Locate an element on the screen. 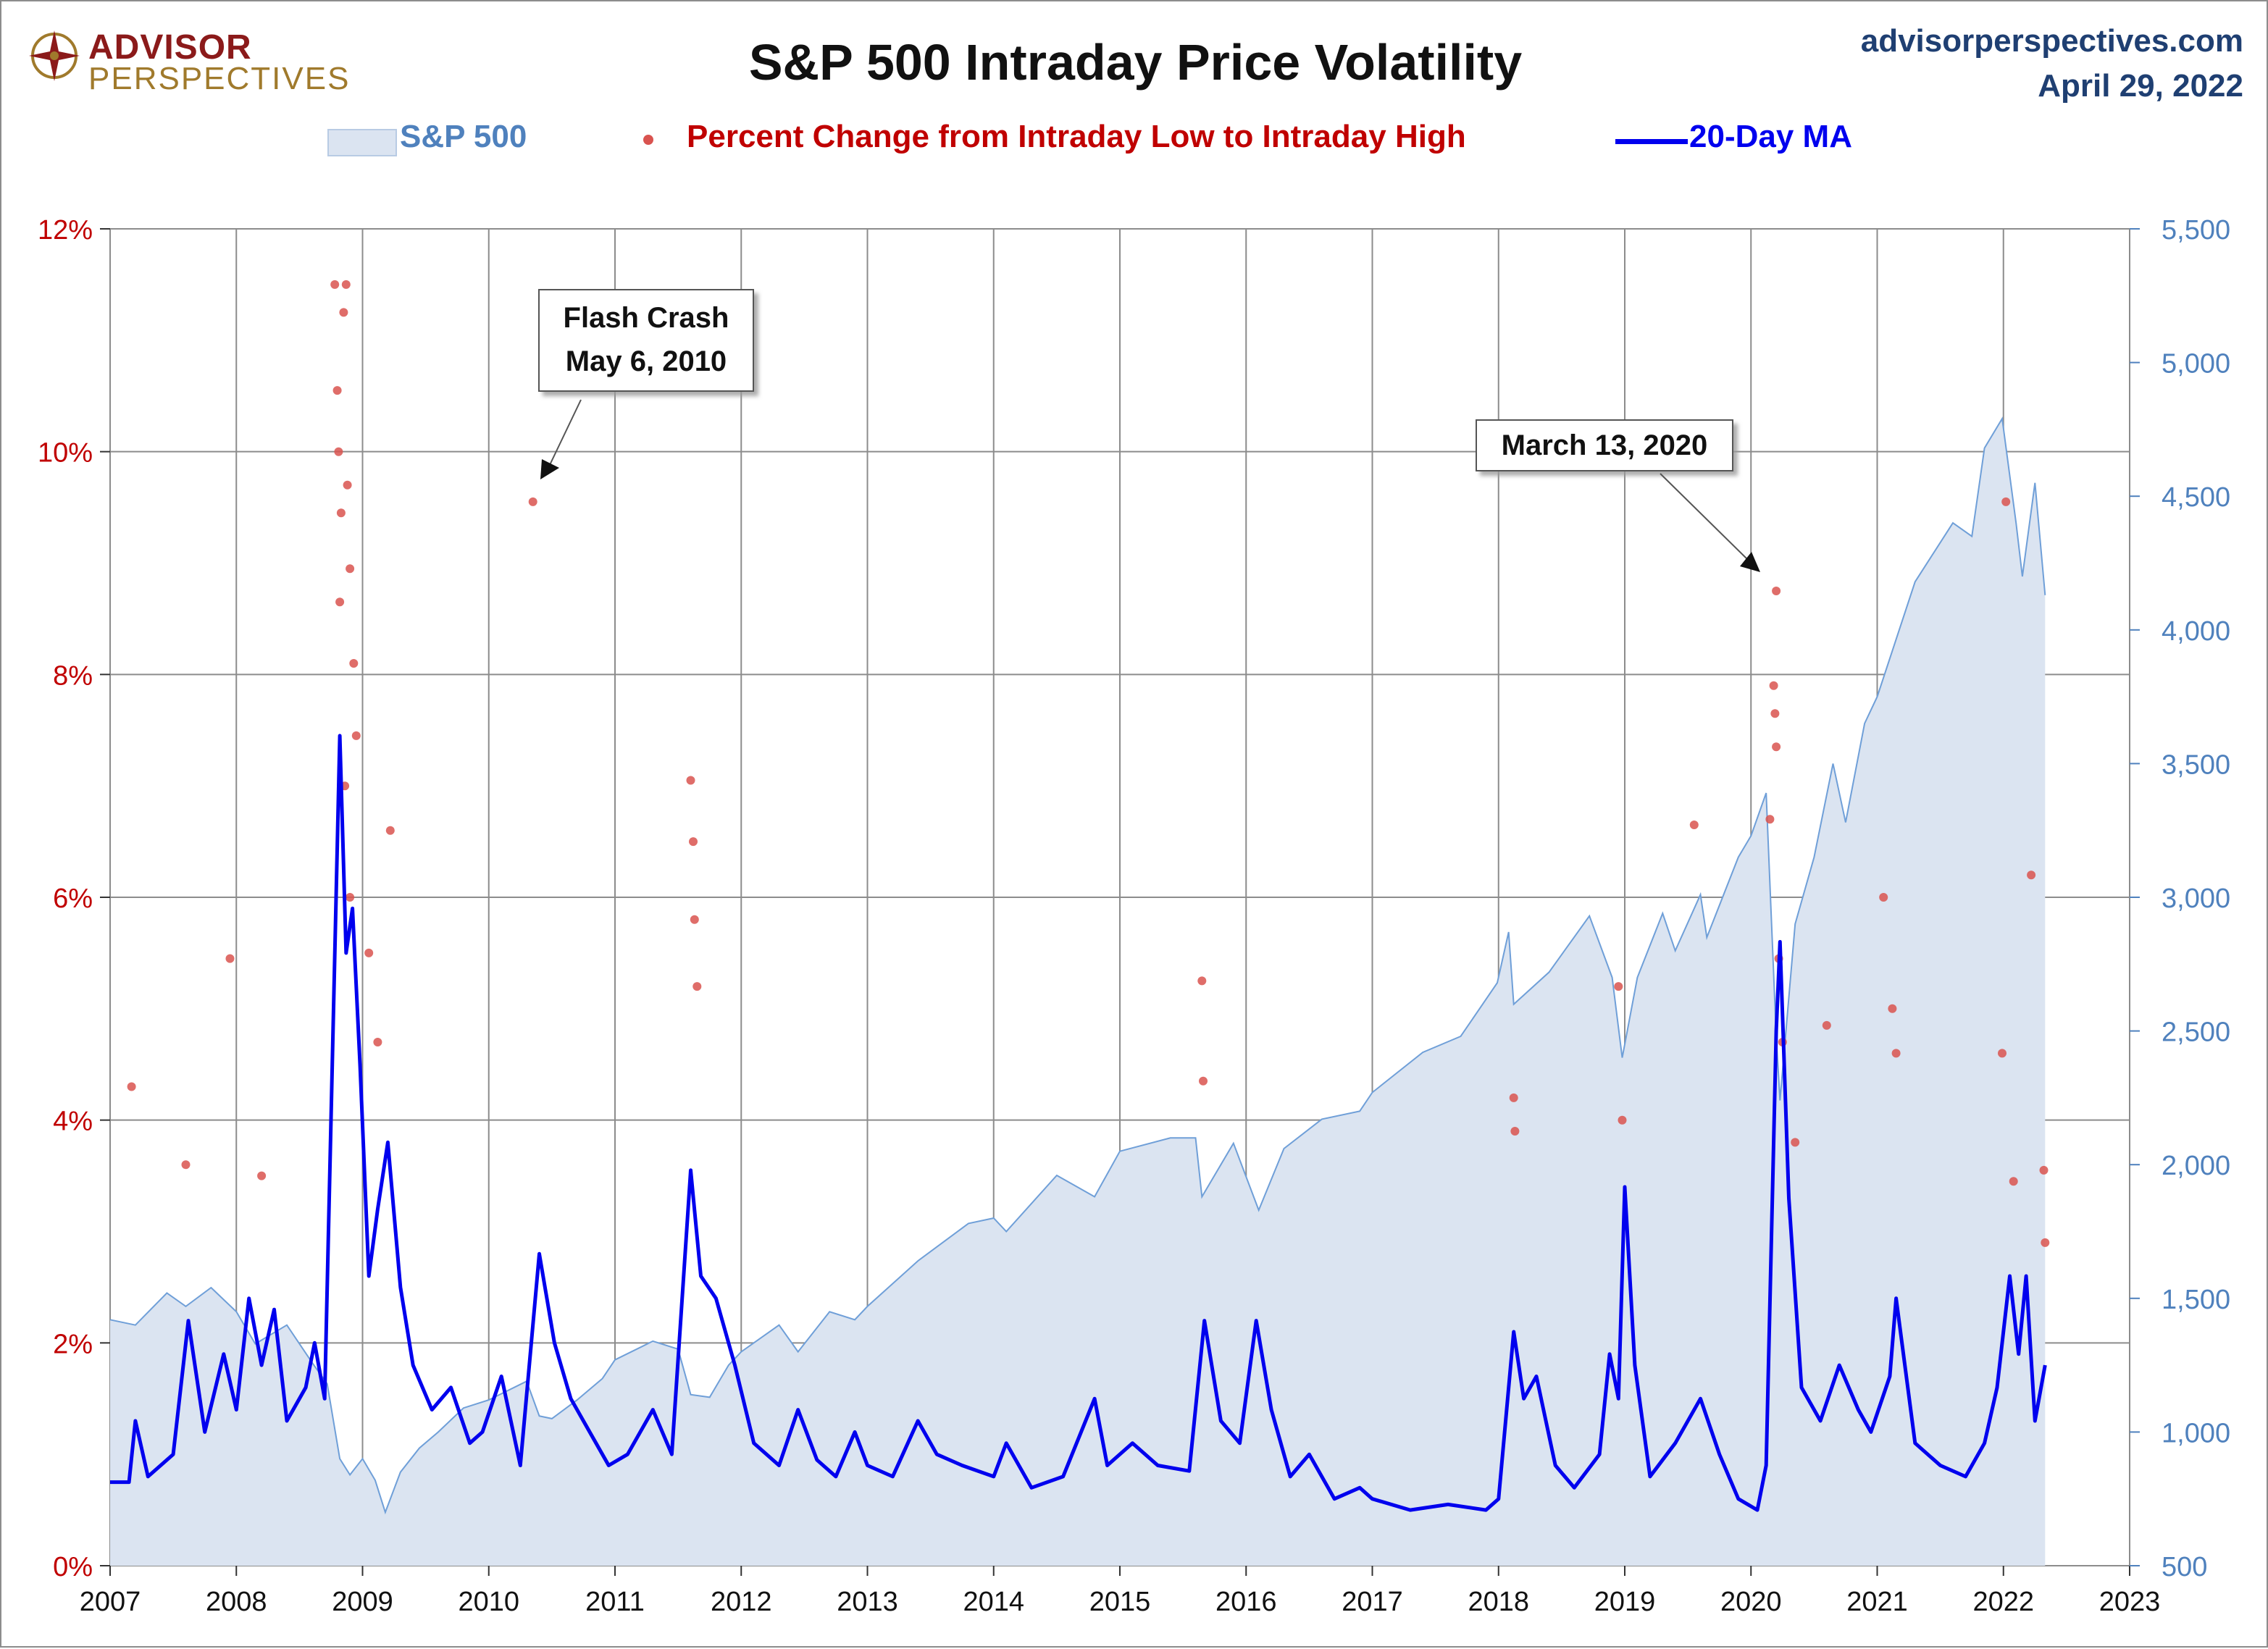  annotation-flash-crash-line1: Flash Crash is located at coordinates (647, 318).